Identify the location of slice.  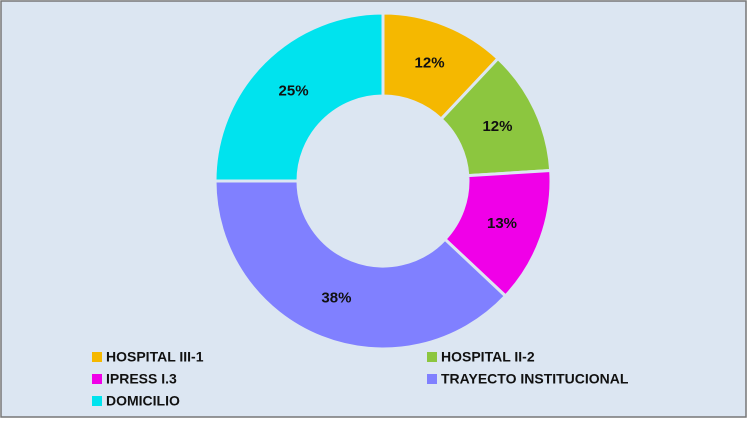
(299, 97).